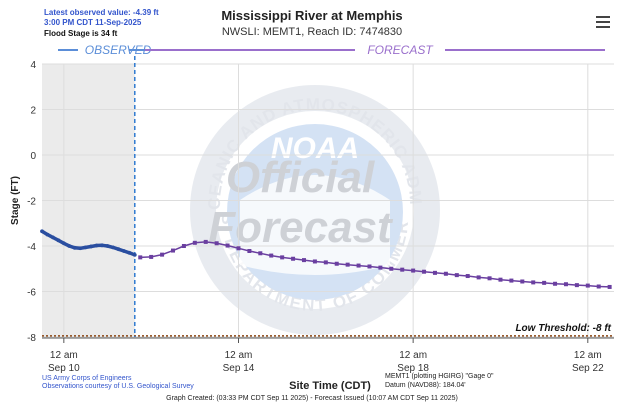 This screenshot has height=406, width=624. What do you see at coordinates (33, 111) in the screenshot?
I see `y-tick-label: 2` at bounding box center [33, 111].